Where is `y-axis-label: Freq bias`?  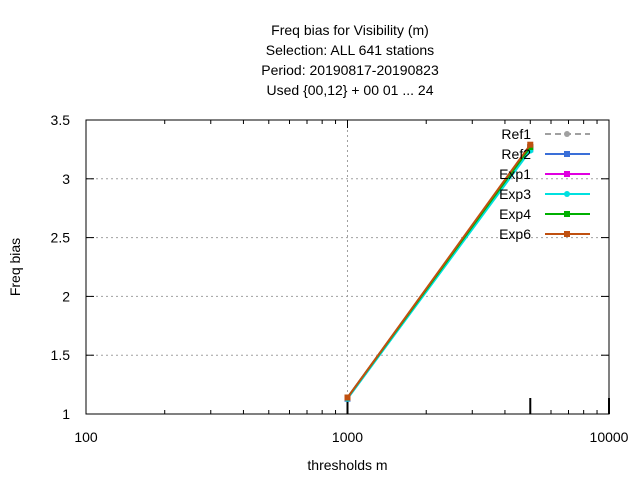 y-axis-label: Freq bias is located at coordinates (15, 267).